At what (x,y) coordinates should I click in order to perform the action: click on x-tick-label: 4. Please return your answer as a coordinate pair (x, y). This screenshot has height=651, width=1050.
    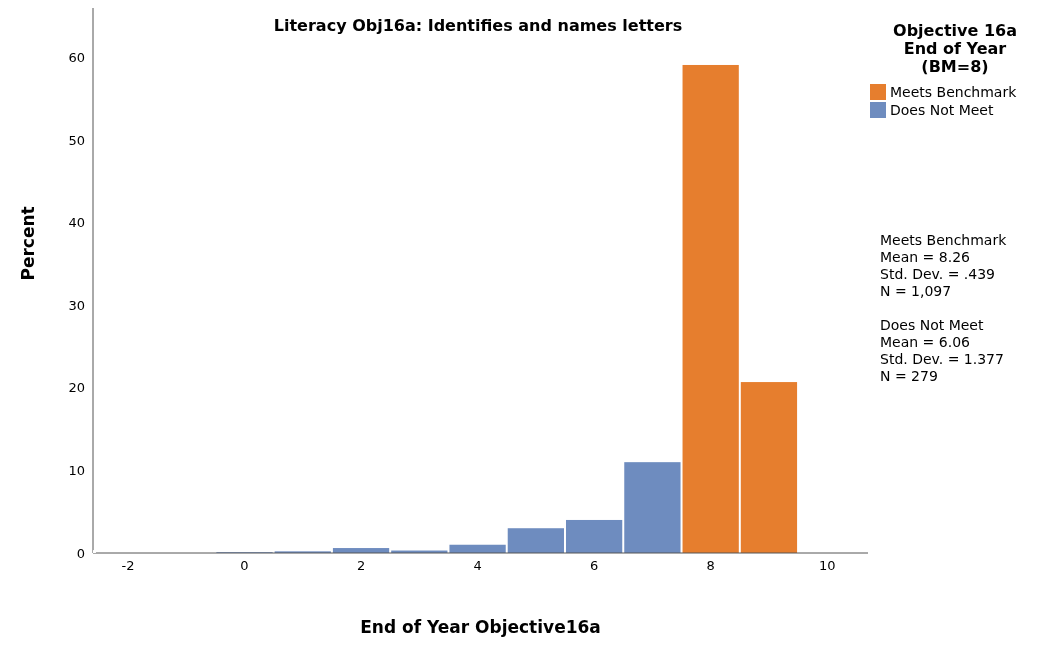
    Looking at the image, I should click on (477, 566).